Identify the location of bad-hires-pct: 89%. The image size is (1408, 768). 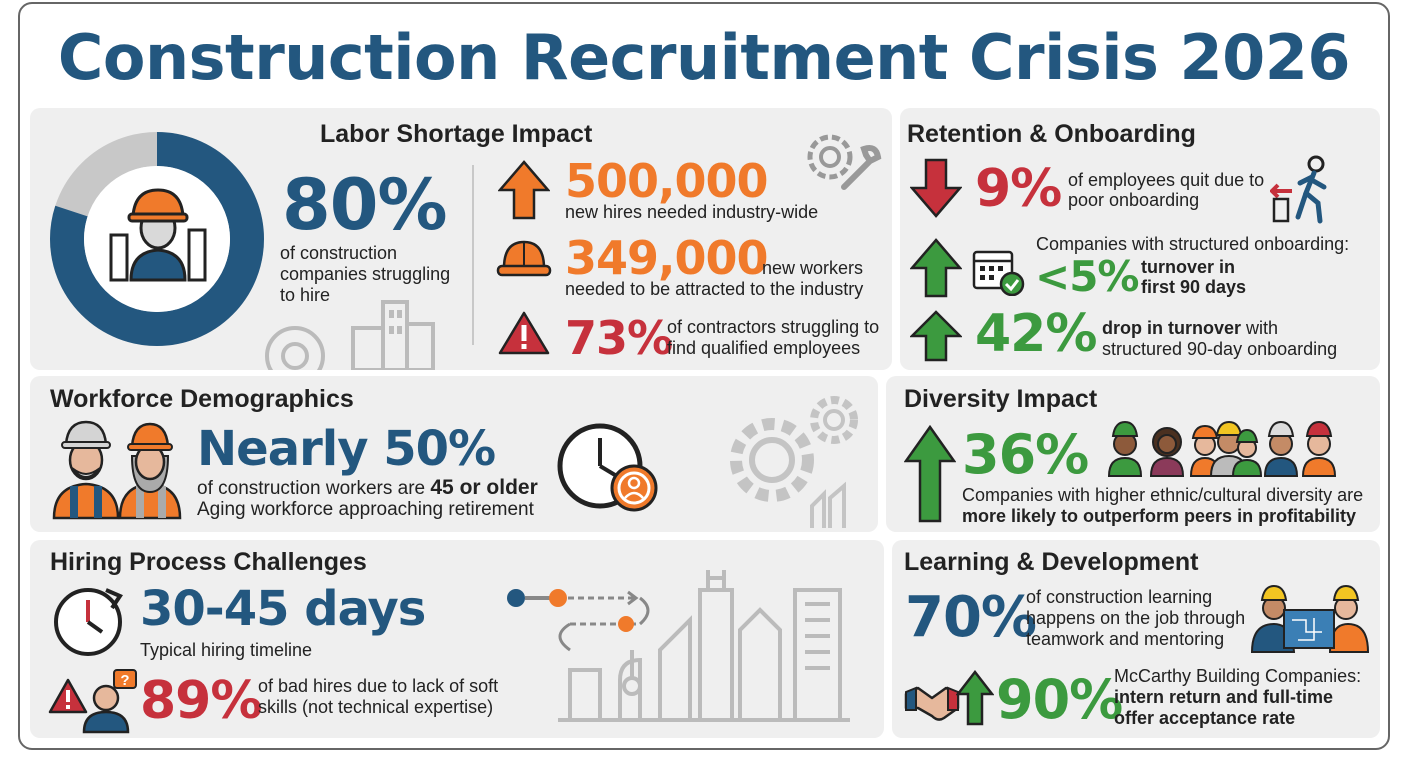
(201, 701).